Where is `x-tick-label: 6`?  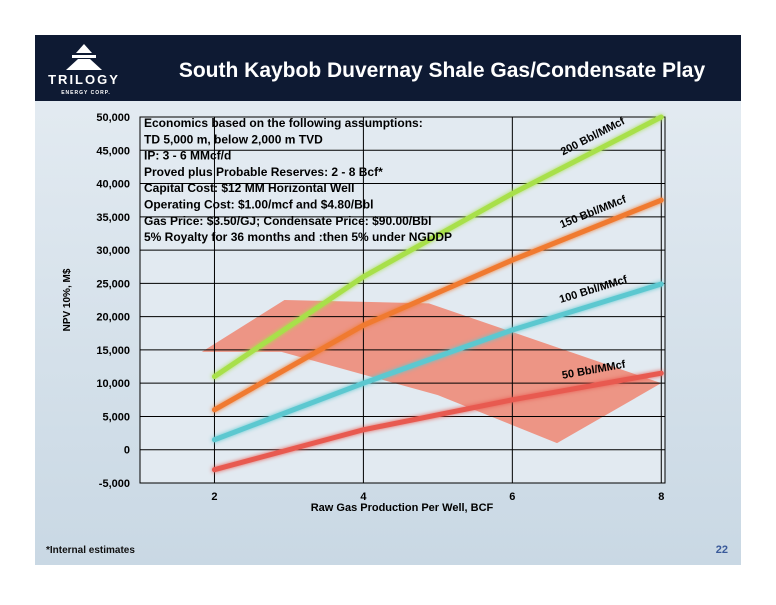
x-tick-label: 6 is located at coordinates (512, 497).